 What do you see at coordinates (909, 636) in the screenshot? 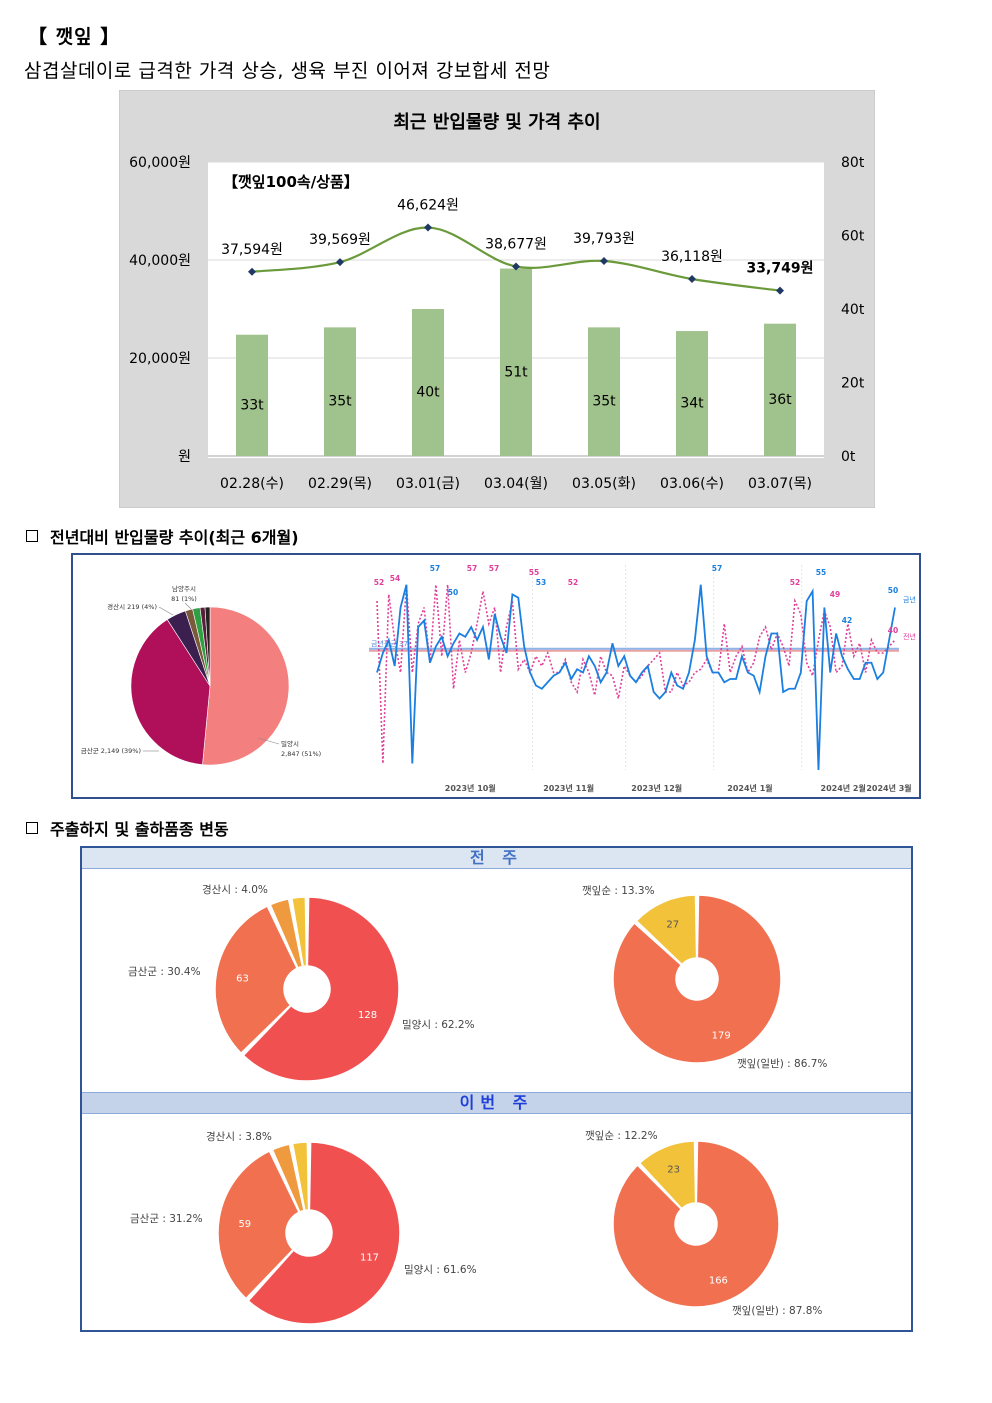
I see `legend-previous: 전년` at bounding box center [909, 636].